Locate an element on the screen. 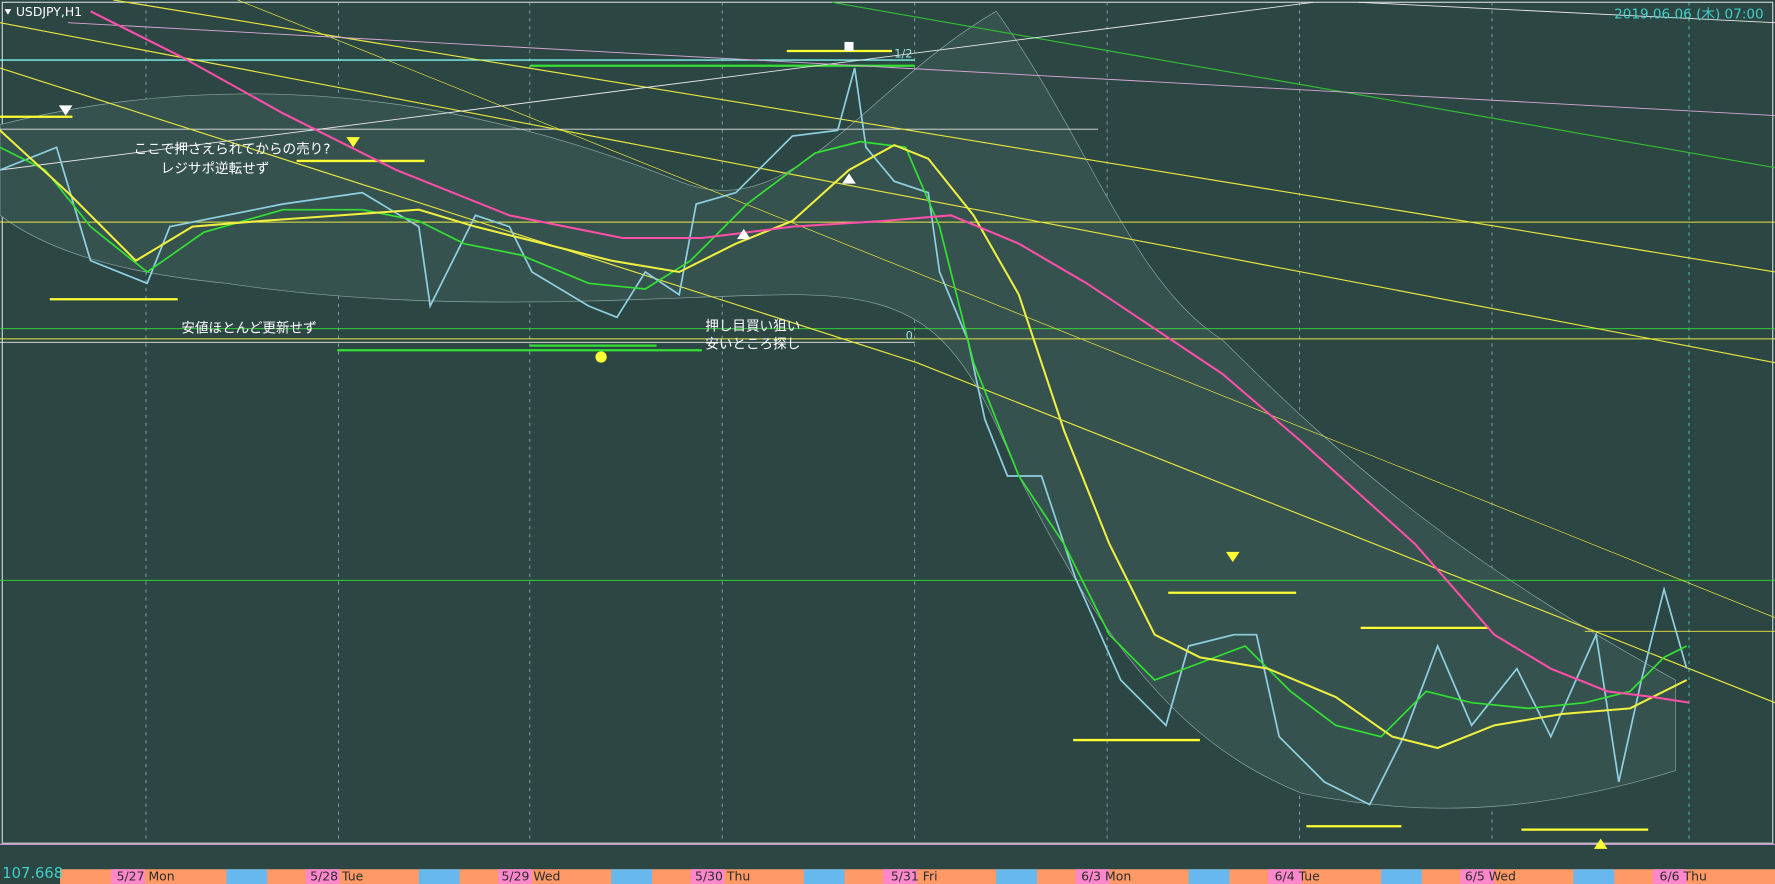 Image resolution: width=1775 pixels, height=884 pixels. annotation: ここで押さえられてからの売り? is located at coordinates (232, 150).